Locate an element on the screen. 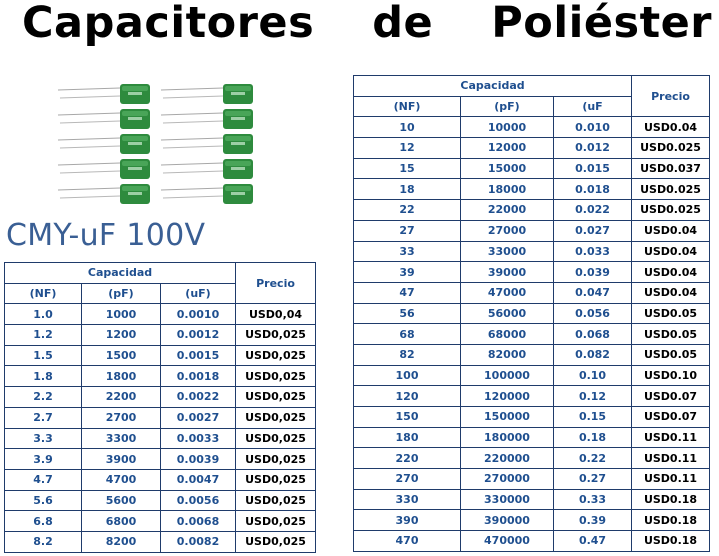 Image resolution: width=719 pixels, height=556 pixels. uf-cell: 0.18 is located at coordinates (592, 437).